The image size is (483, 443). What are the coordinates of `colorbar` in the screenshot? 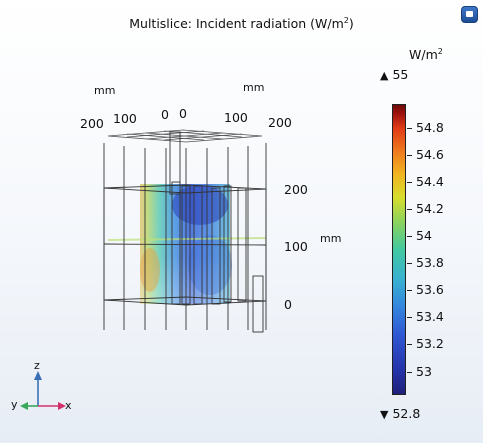 It's located at (399, 249).